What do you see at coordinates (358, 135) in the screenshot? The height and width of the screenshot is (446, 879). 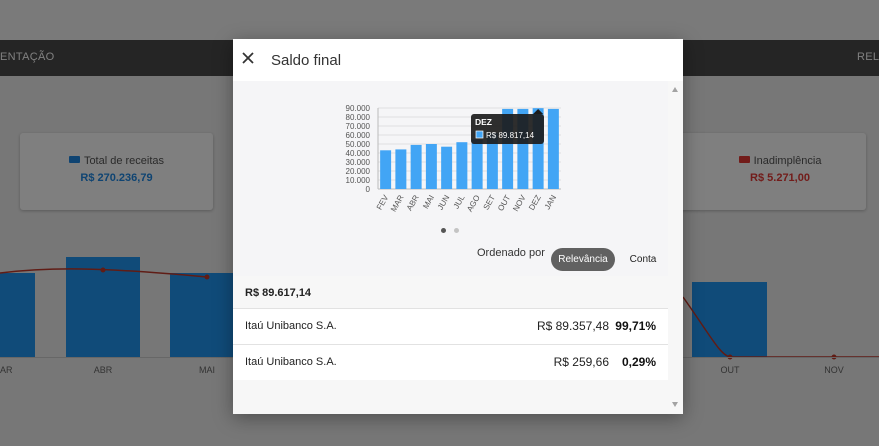 I see `y-tick-label: 60.000` at bounding box center [358, 135].